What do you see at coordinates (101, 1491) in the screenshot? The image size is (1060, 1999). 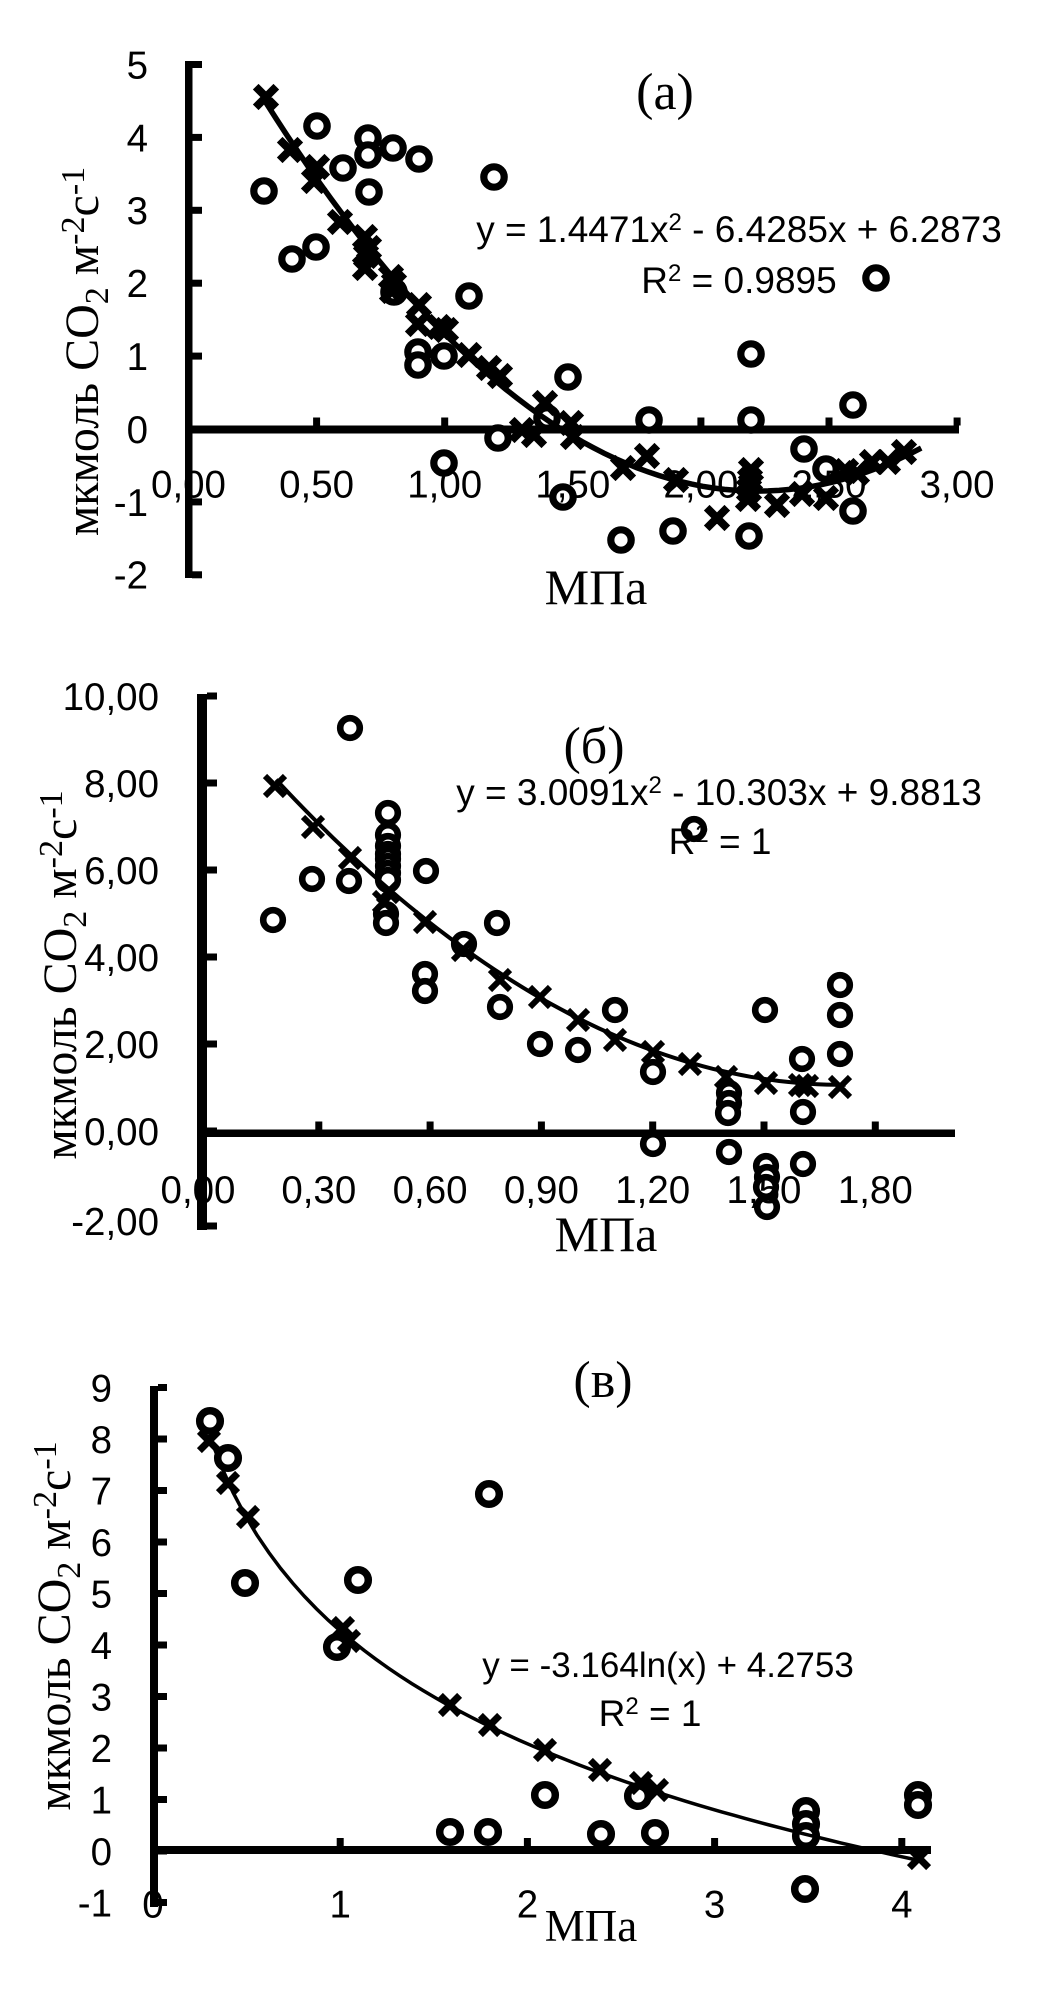 I see `svg-text: 7` at bounding box center [101, 1491].